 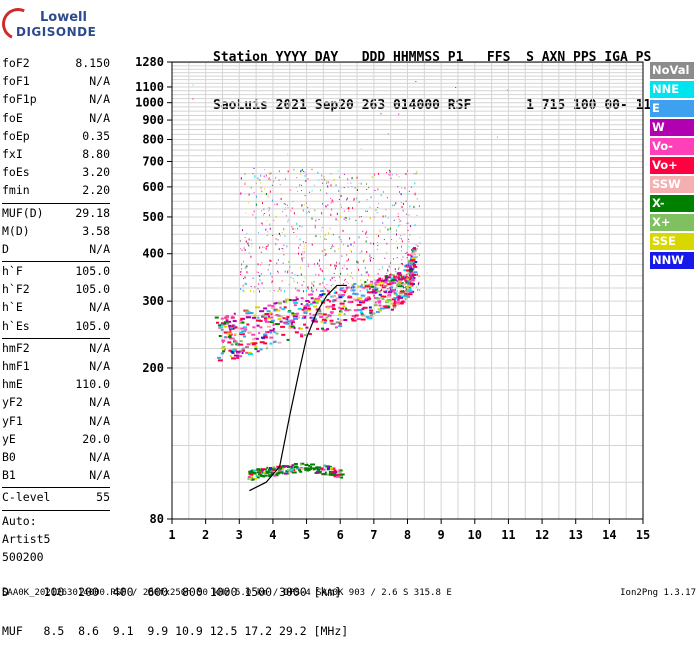 What do you see at coordinates (56, 273) in the screenshot?
I see `param-row: h`F 105.0` at bounding box center [56, 273].